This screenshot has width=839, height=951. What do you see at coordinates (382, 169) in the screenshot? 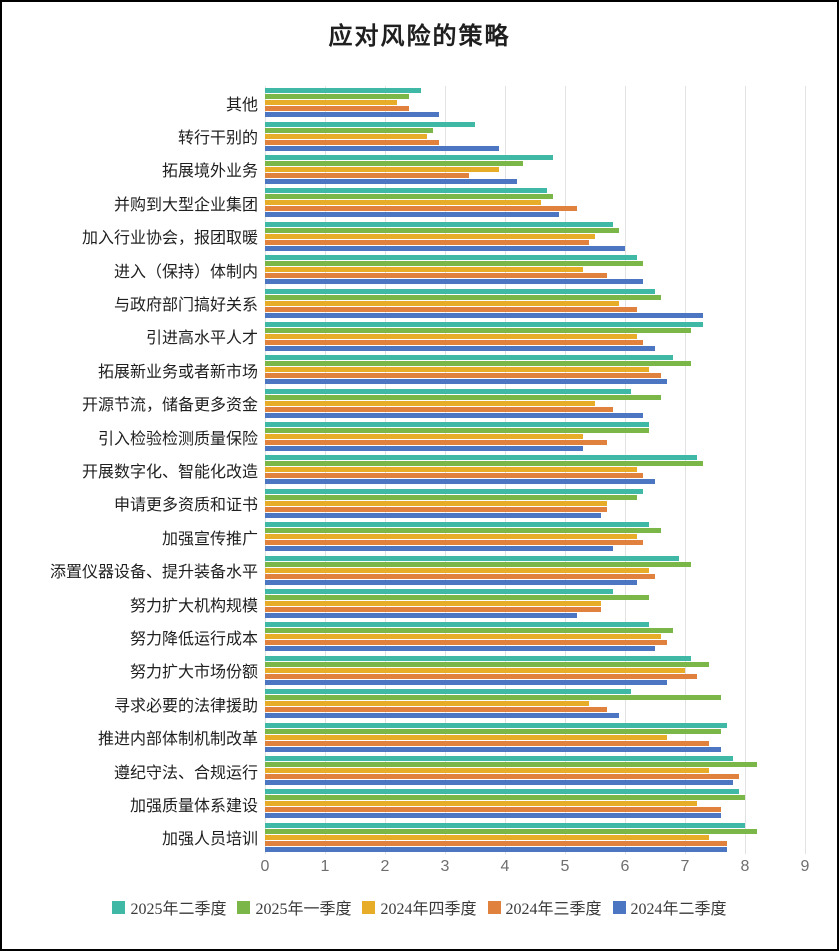
I see `bar-s2-c2` at bounding box center [382, 169].